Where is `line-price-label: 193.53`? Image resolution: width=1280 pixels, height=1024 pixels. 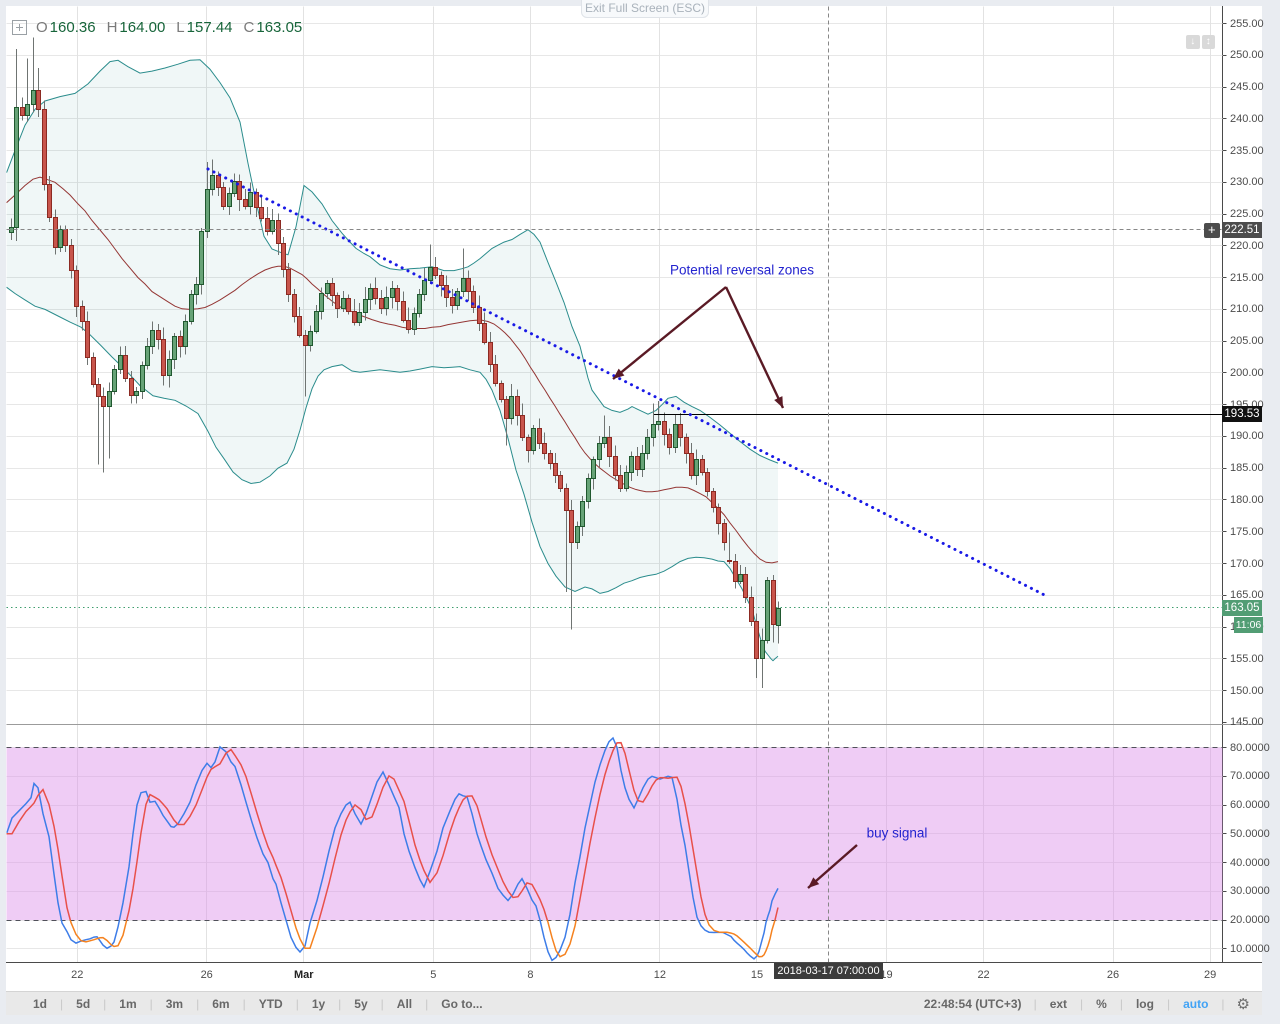 line-price-label: 193.53 is located at coordinates (1242, 414).